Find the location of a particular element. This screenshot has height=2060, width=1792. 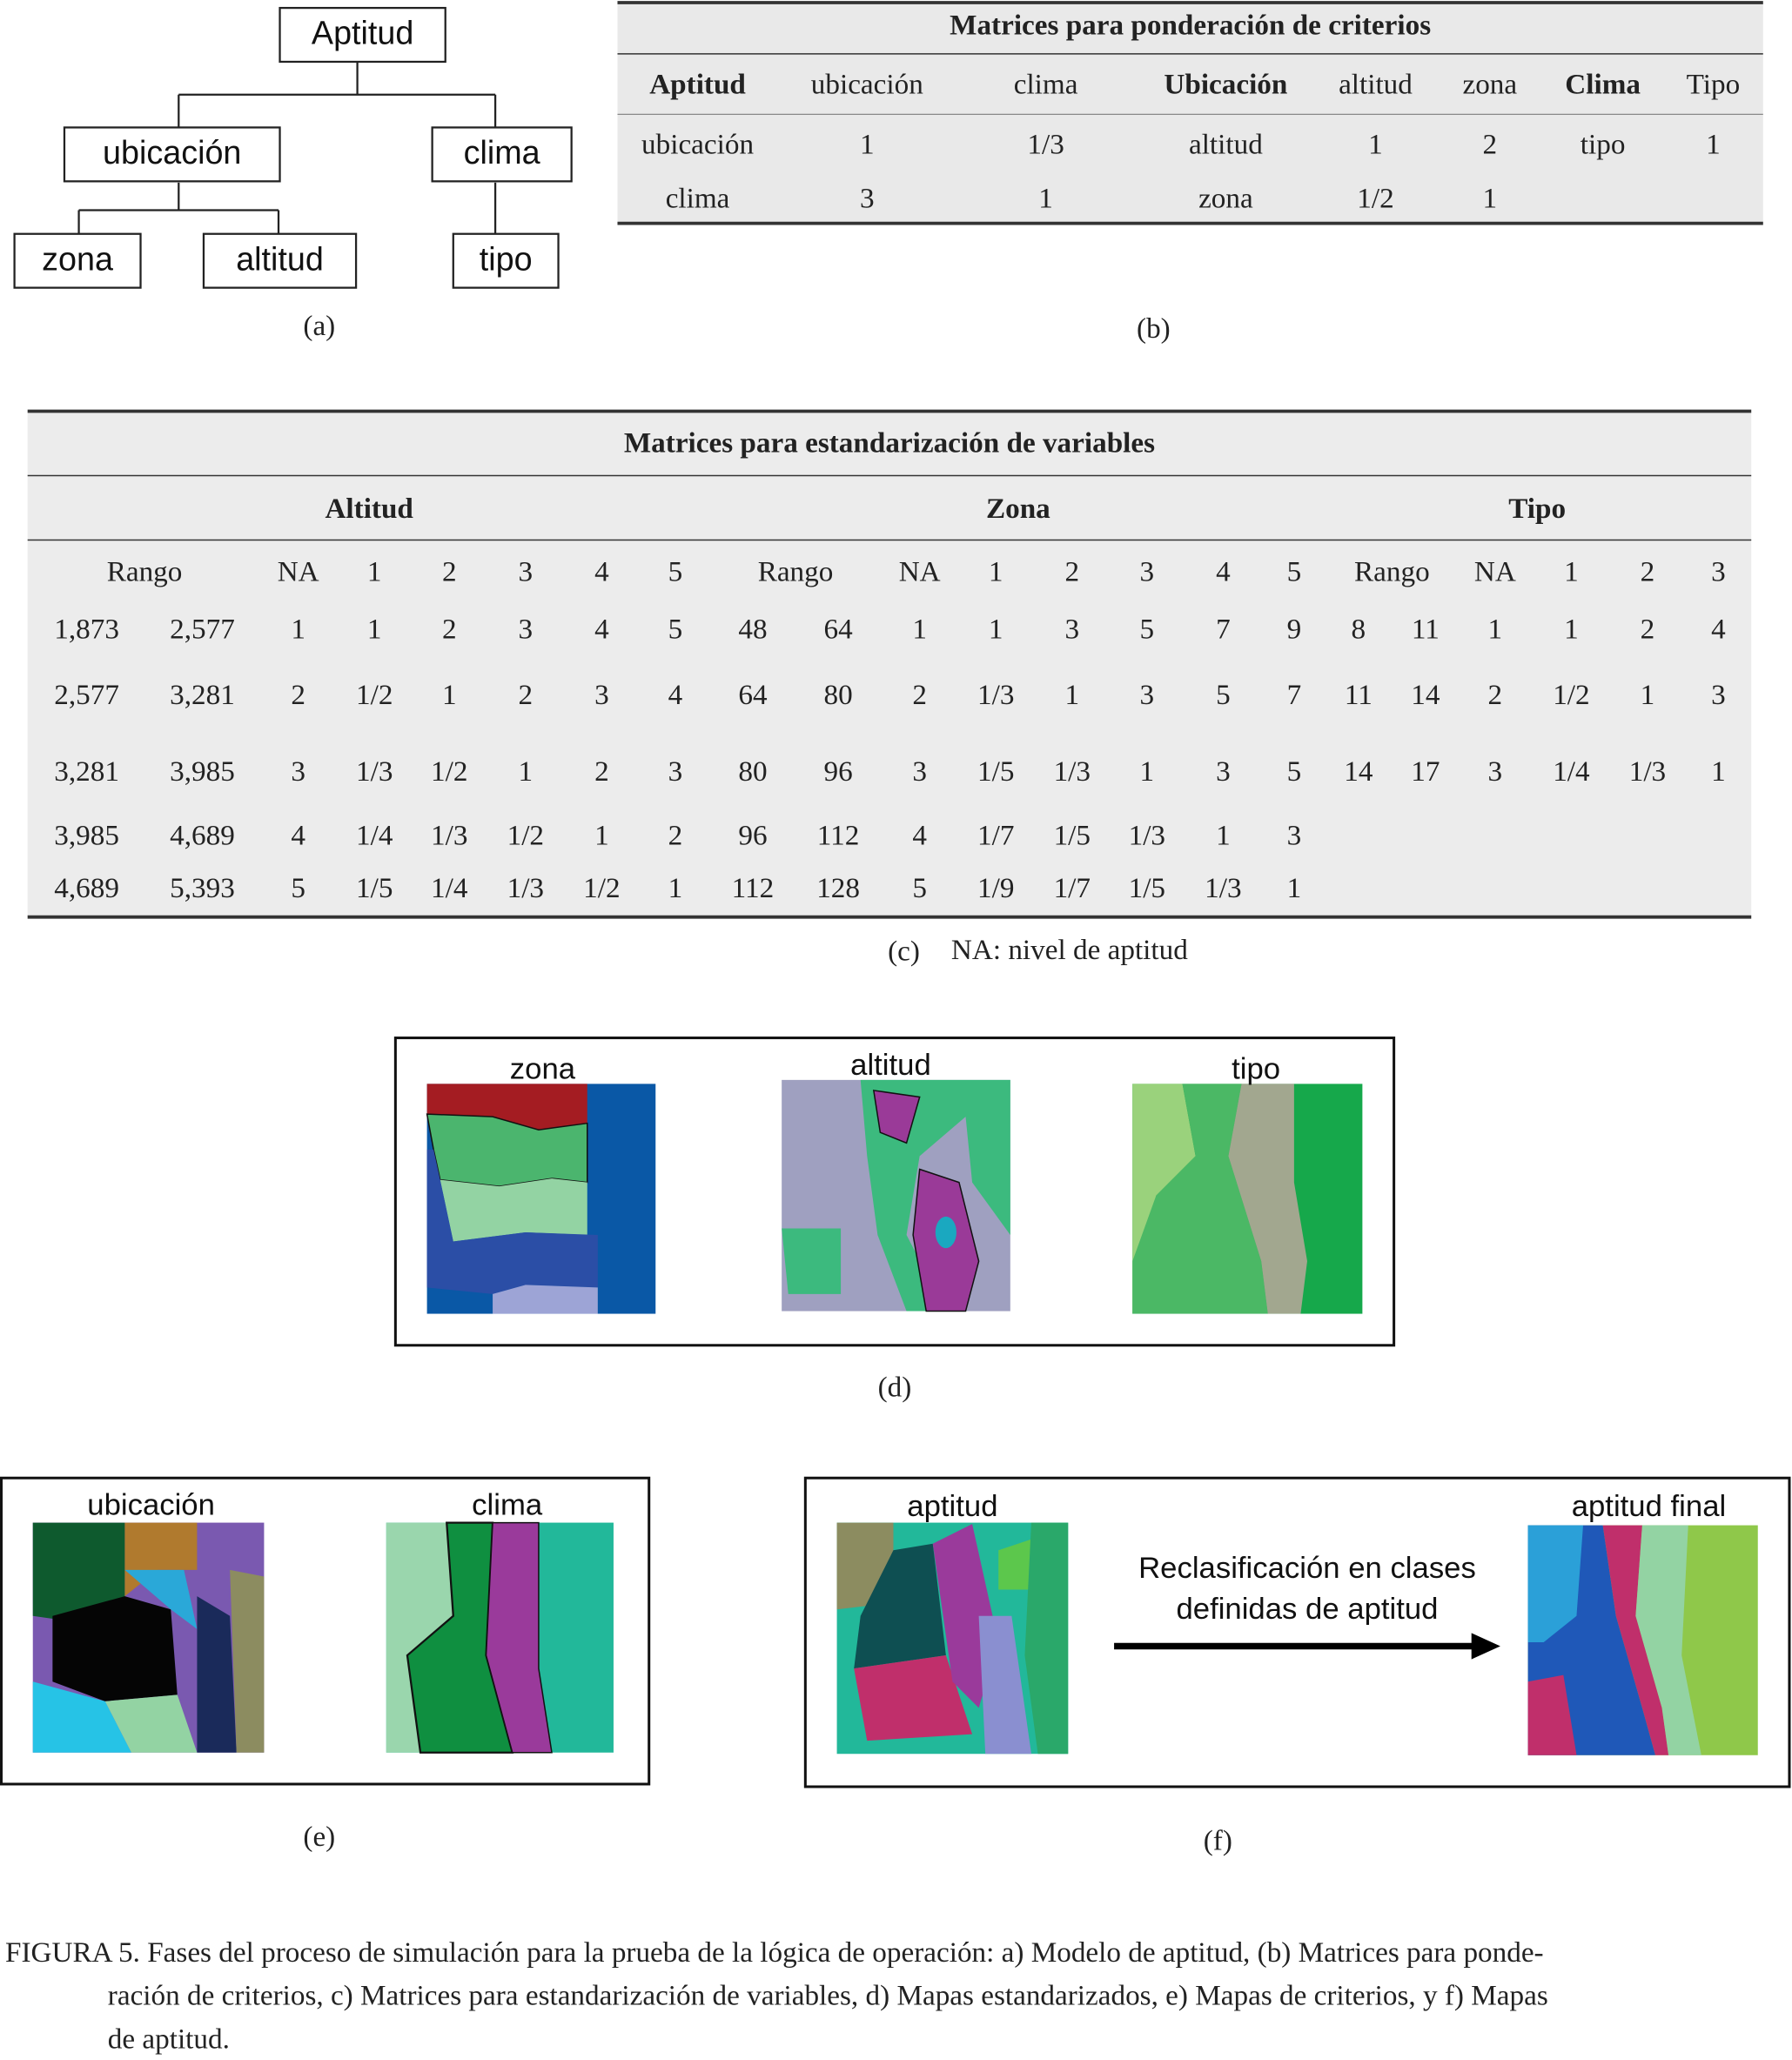

tree-node-label: ubicación is located at coordinates (172, 152).